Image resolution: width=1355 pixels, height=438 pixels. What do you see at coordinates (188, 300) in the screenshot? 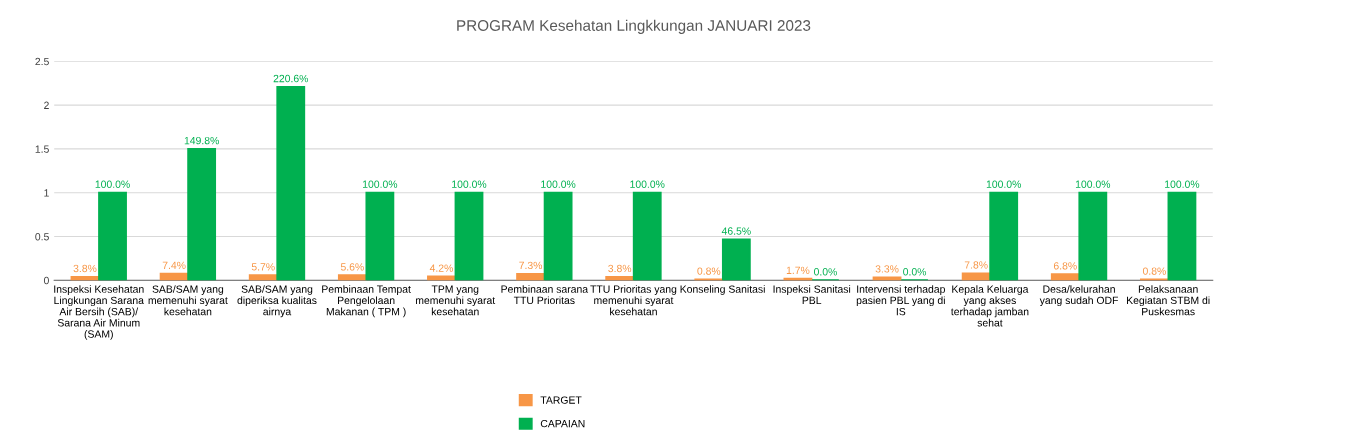
I see `x-tick-label: SAB/SAM yang memenuhi syarat kesehatan` at bounding box center [188, 300].